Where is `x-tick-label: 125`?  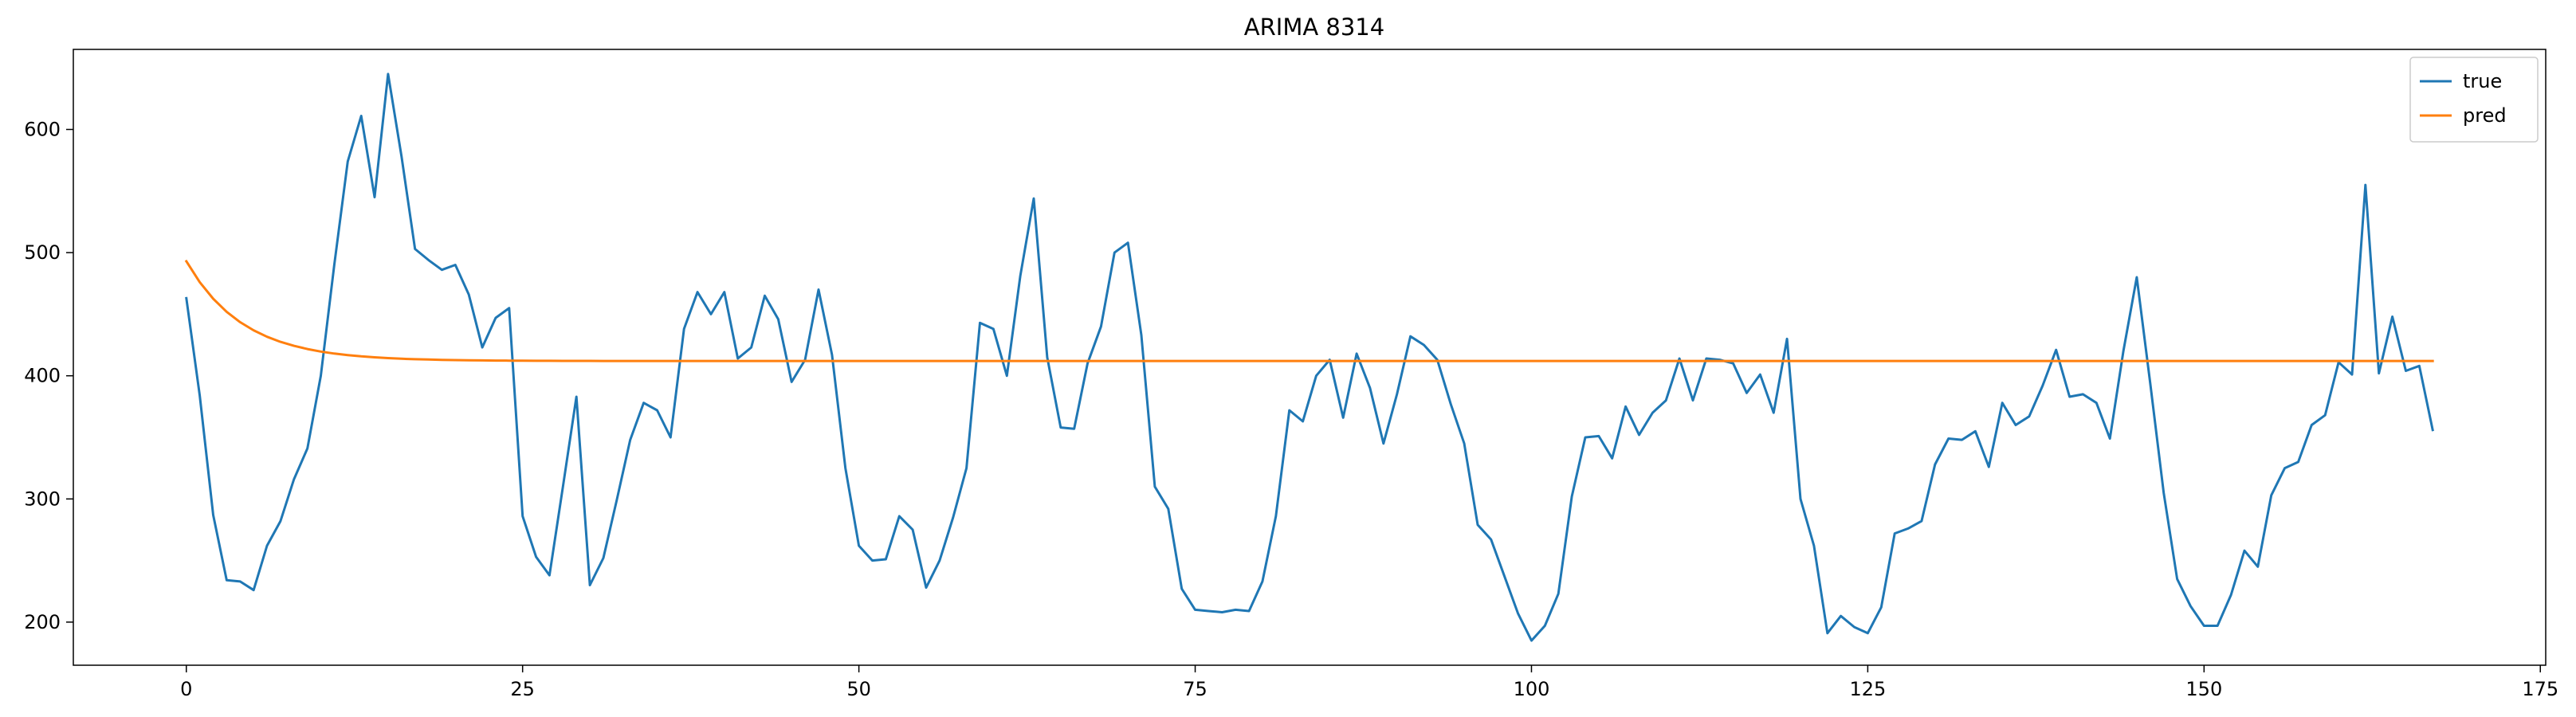
x-tick-label: 125 is located at coordinates (1867, 689).